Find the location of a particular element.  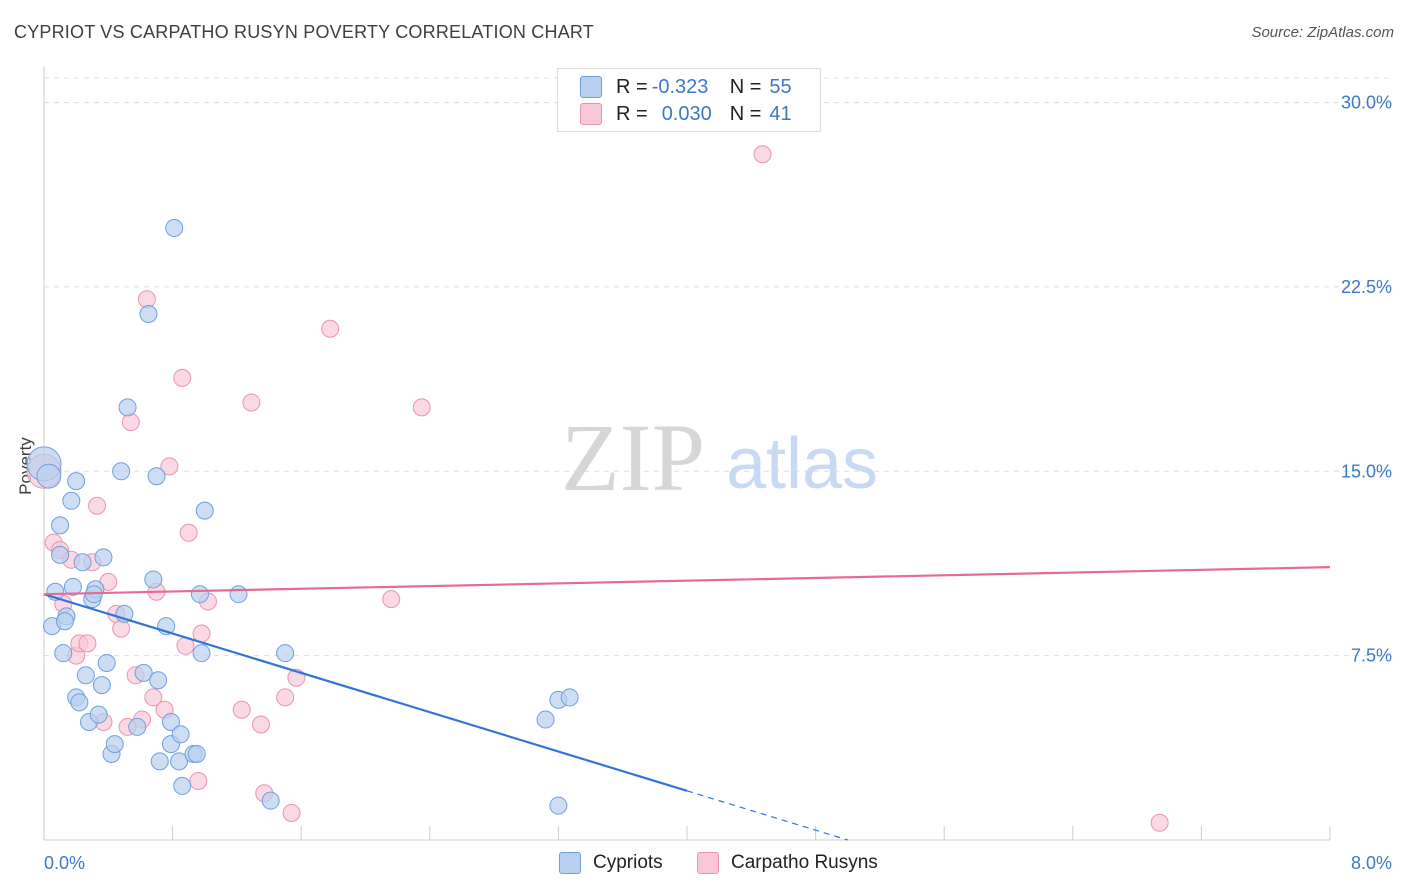

watermark: ZIP atlas is located at coordinates (719, 457).